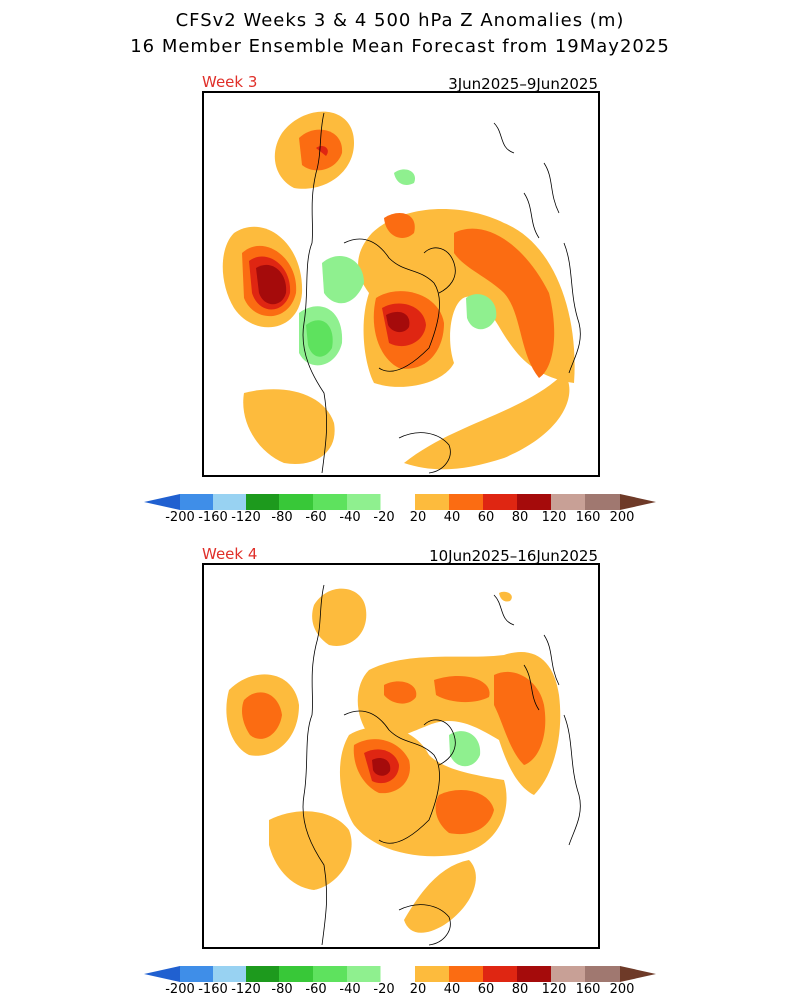  Describe the element at coordinates (441, 765) in the screenshot. I see `week4-coastlines` at that location.